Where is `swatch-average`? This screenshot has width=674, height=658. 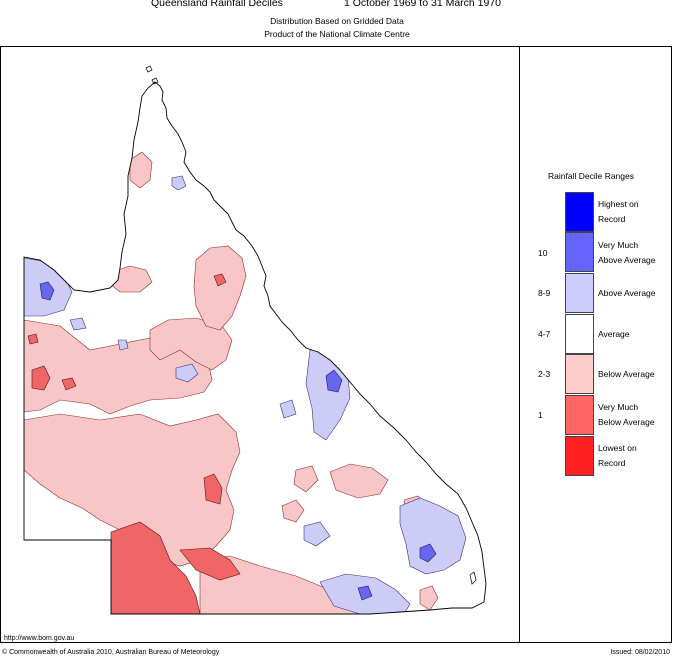 swatch-average is located at coordinates (579, 334).